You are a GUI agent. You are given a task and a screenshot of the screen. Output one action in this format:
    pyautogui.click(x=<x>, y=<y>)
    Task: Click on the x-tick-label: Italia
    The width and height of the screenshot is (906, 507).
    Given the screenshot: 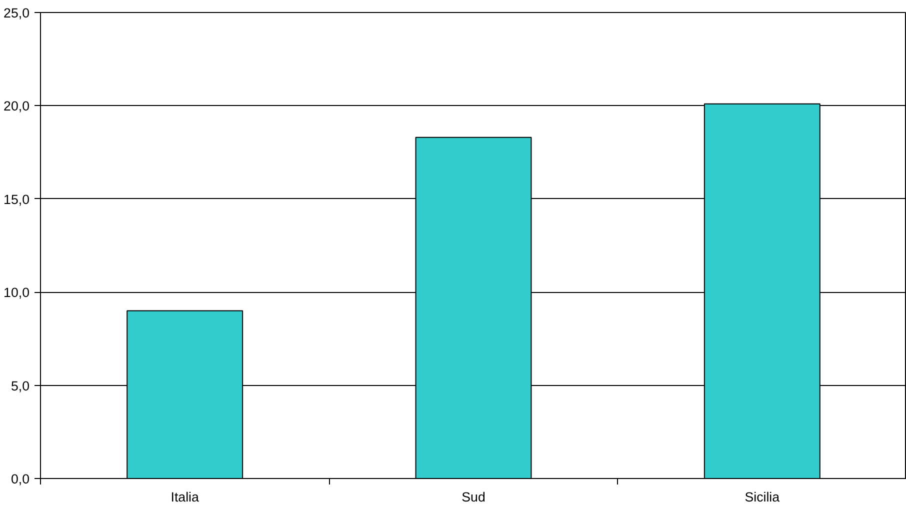 What is the action you would take?
    pyautogui.click(x=185, y=497)
    